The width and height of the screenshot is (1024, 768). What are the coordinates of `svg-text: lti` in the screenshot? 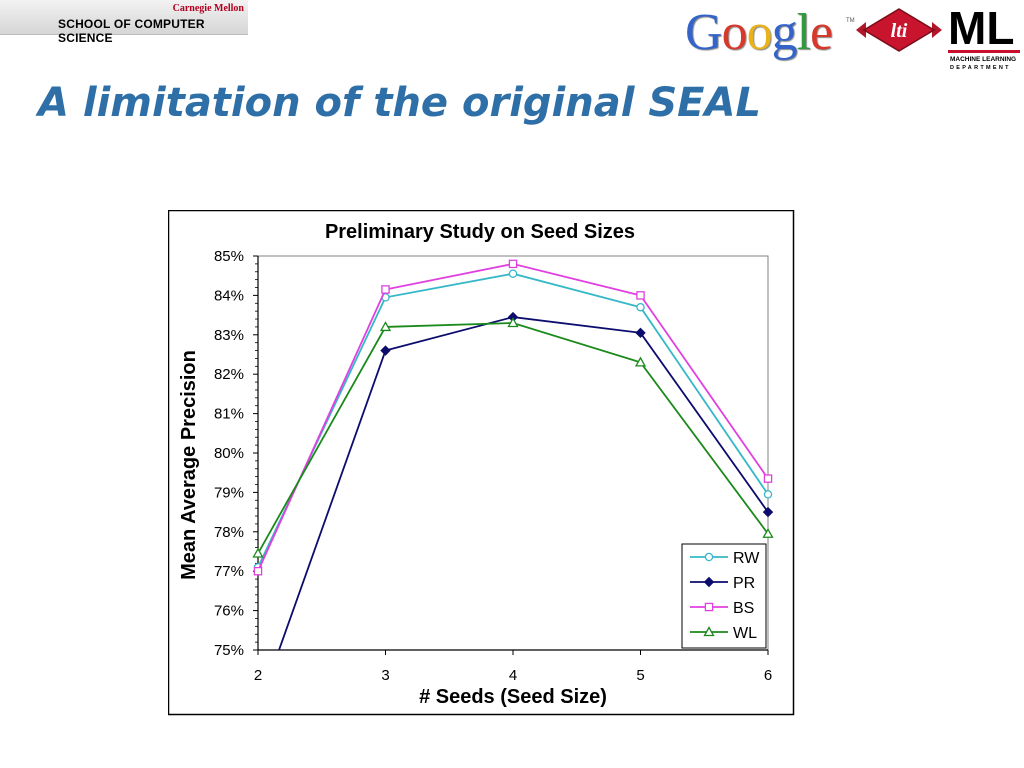 It's located at (899, 31).